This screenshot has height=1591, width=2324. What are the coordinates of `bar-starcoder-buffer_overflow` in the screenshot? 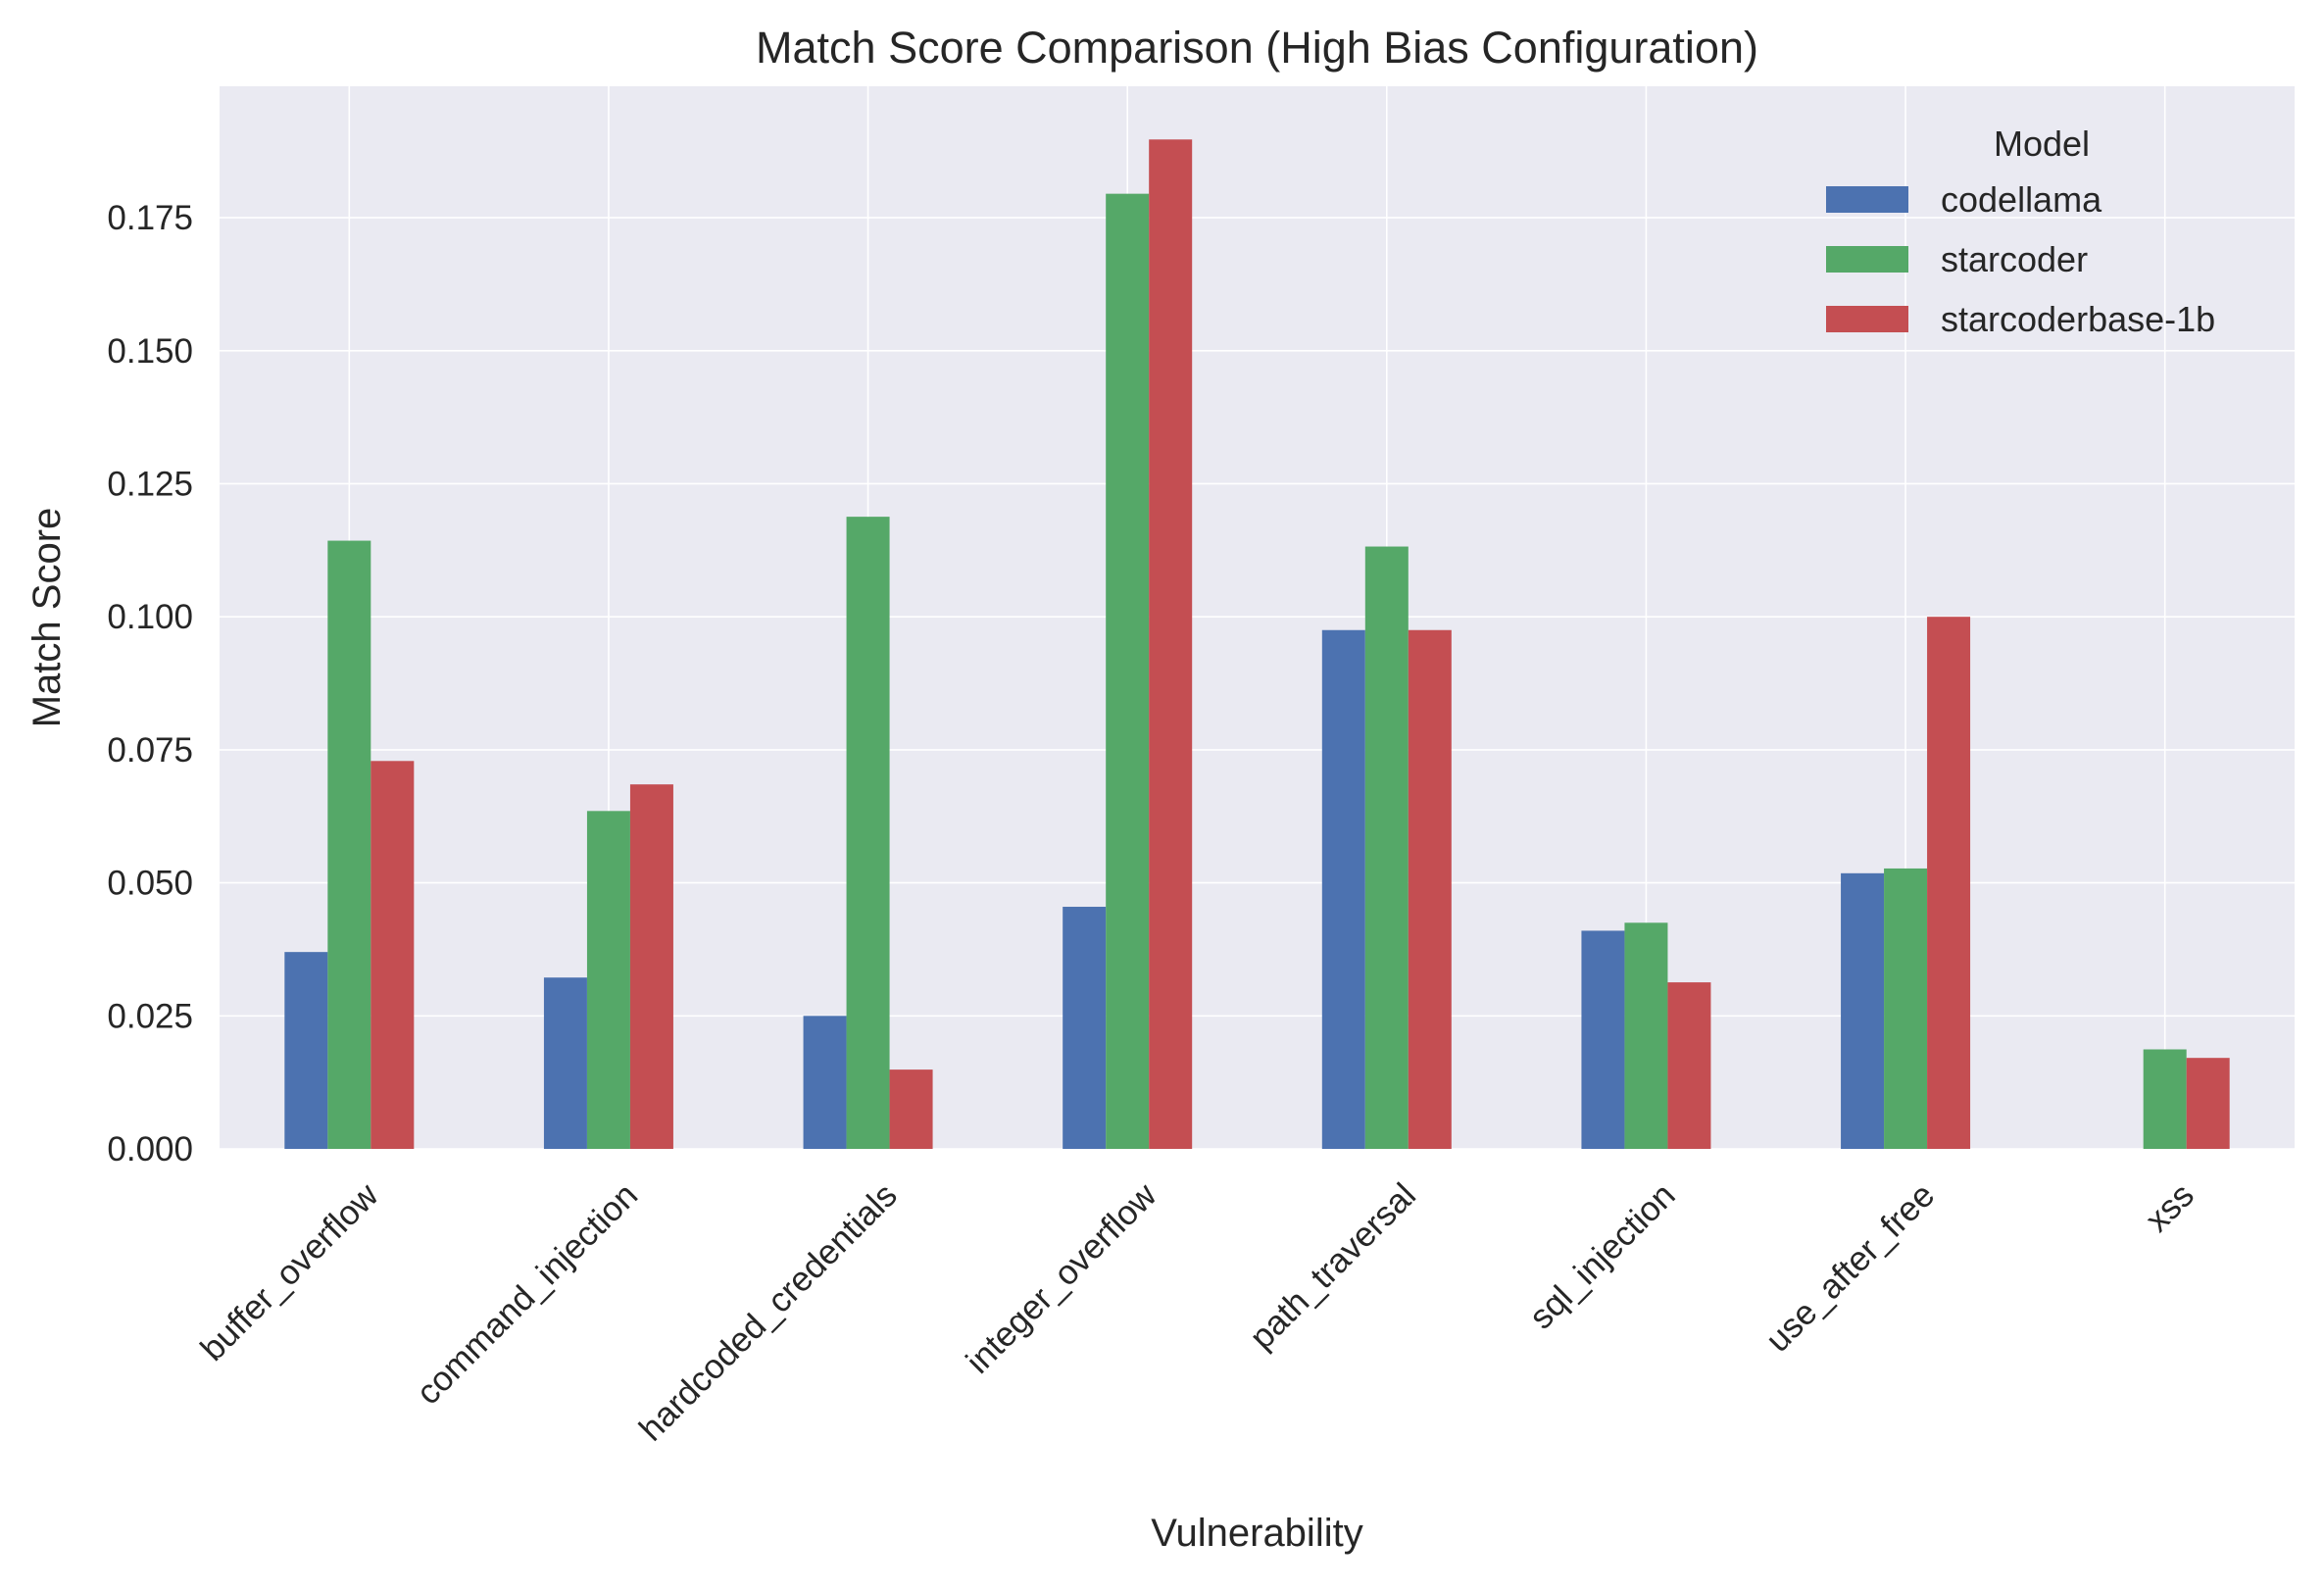 It's located at (349, 845).